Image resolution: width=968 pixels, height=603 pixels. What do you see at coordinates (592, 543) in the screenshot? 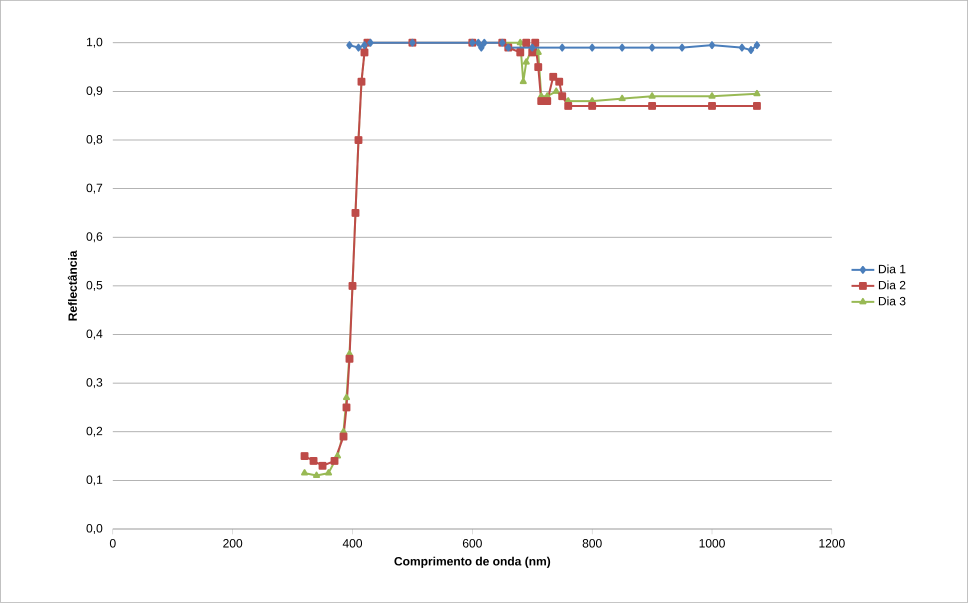
I see `x-tick-label: 800` at bounding box center [592, 543].